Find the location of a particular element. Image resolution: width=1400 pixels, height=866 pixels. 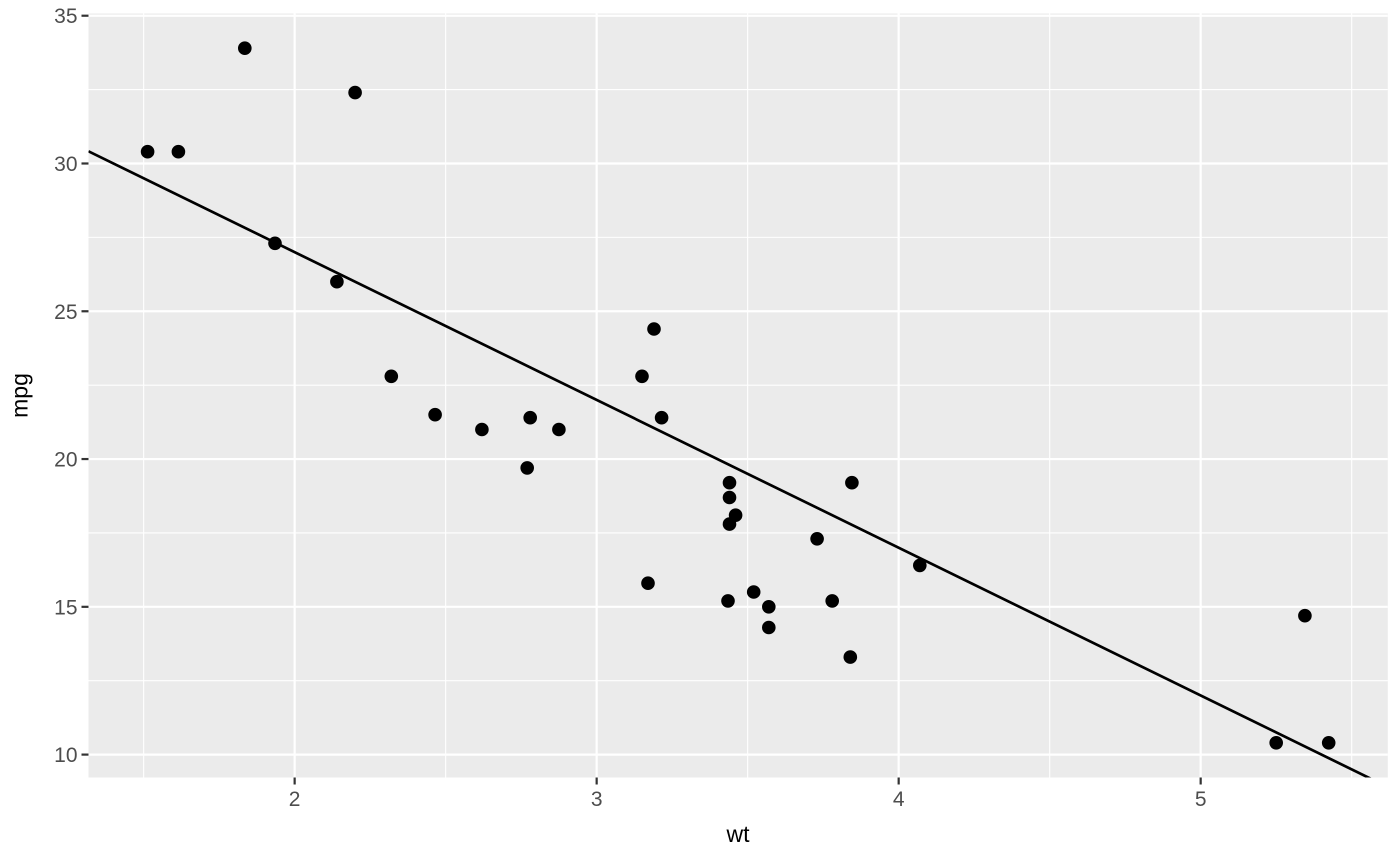

x-axis-tick-label: 2 is located at coordinates (295, 799).